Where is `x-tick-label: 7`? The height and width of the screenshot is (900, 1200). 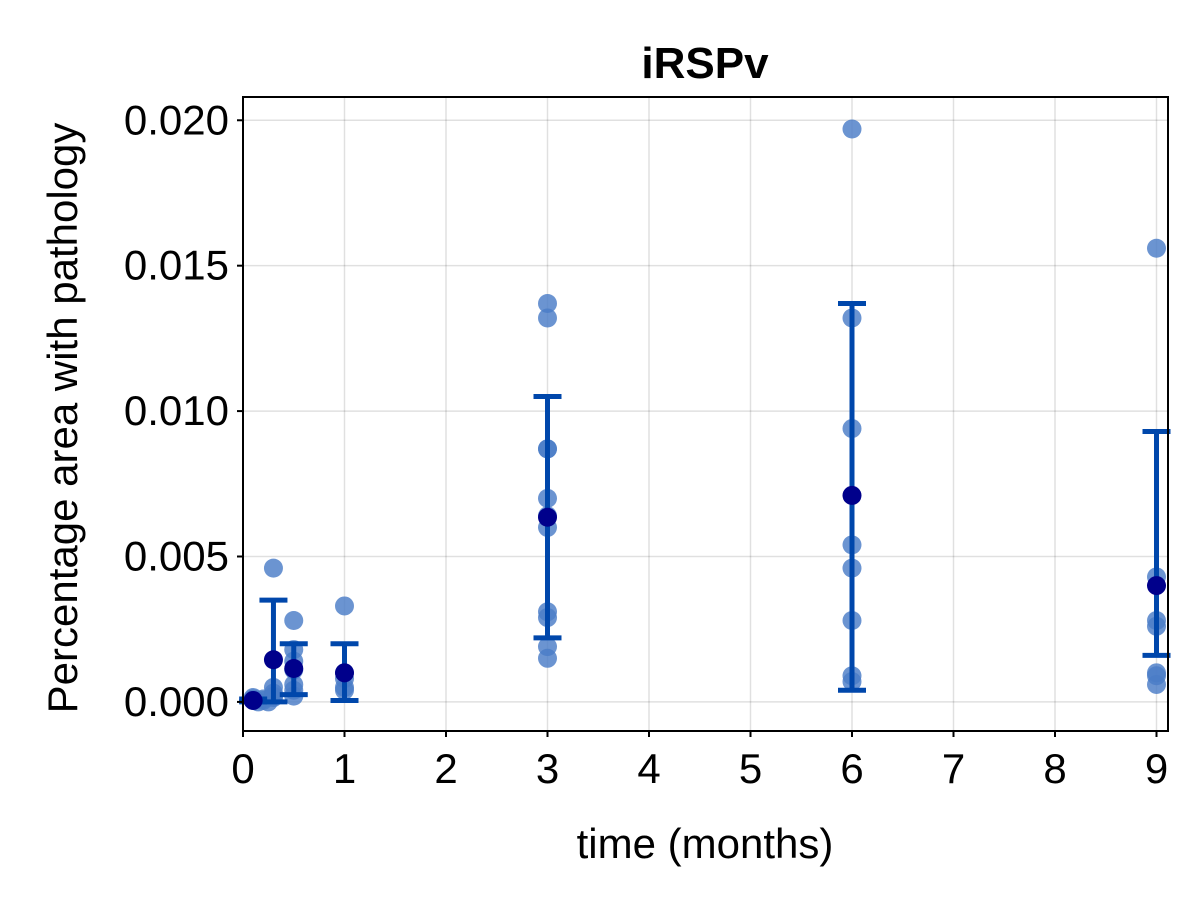 x-tick-label: 7 is located at coordinates (953, 768).